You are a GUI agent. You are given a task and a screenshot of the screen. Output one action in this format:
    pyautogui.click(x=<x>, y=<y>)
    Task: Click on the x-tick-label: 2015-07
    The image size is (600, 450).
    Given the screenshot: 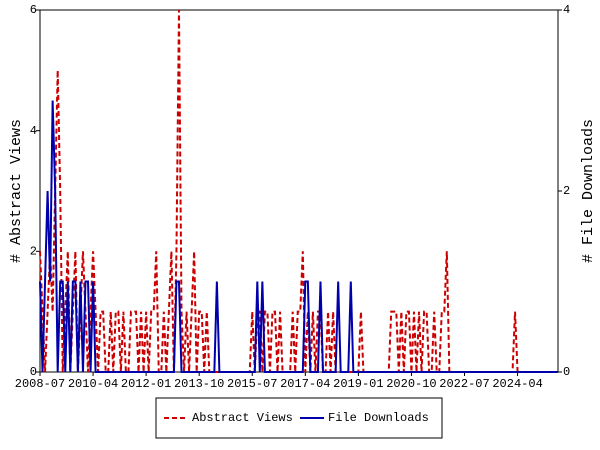 What is the action you would take?
    pyautogui.click(x=252, y=384)
    